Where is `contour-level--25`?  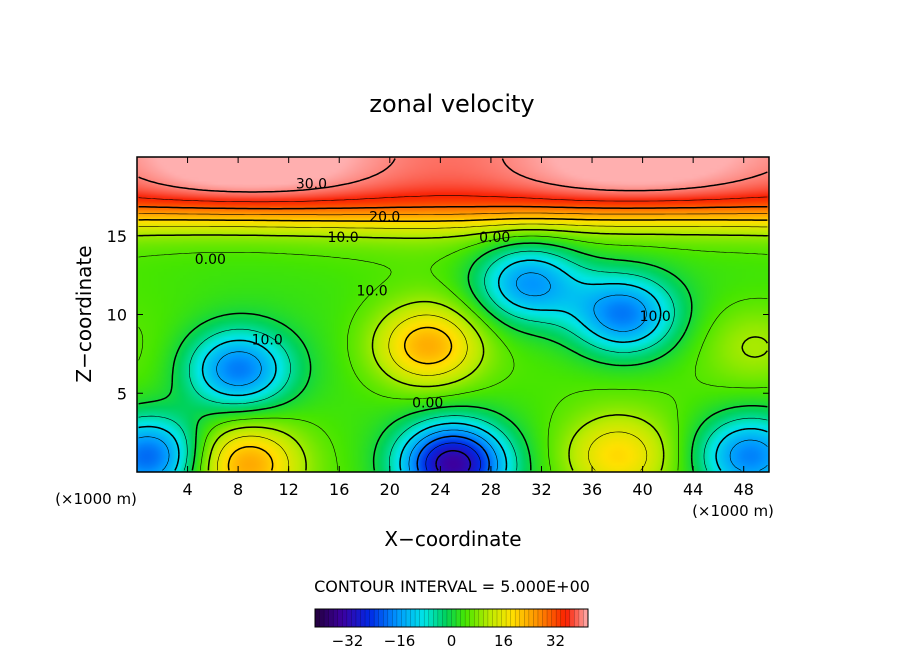 contour-level--25 is located at coordinates (453, 456).